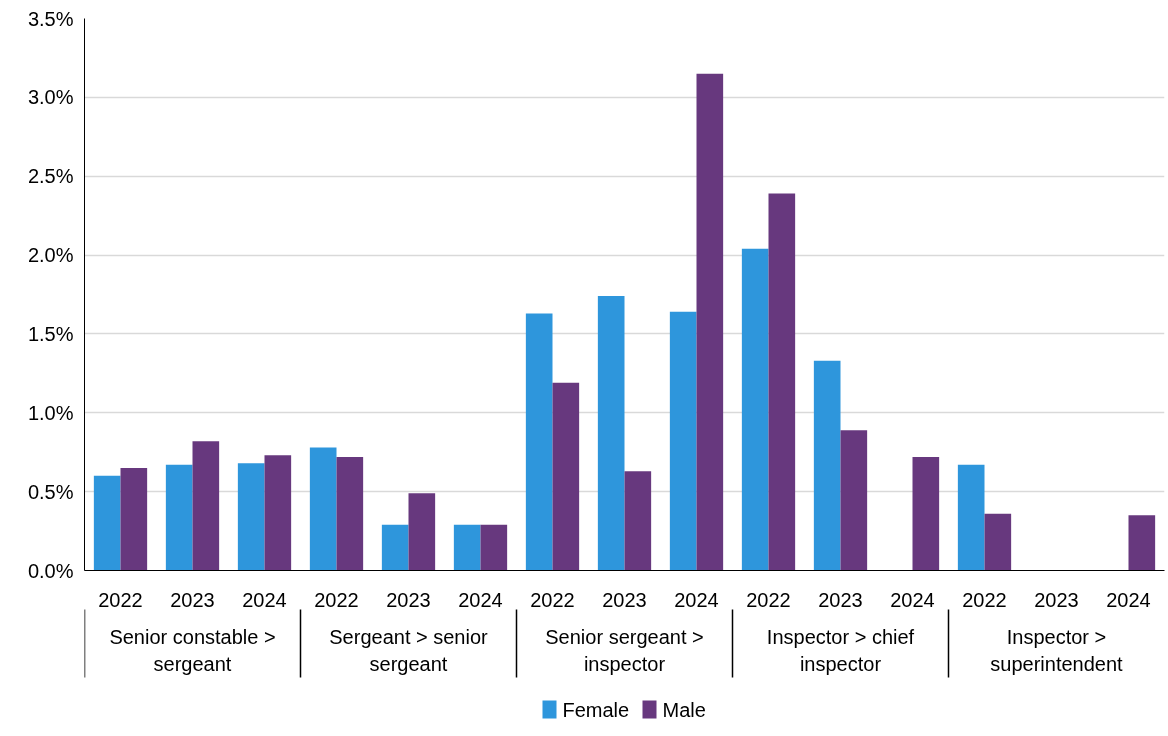 This screenshot has width=1168, height=736. Describe the element at coordinates (1057, 650) in the screenshot. I see `text: Inspector > superintendent` at that location.